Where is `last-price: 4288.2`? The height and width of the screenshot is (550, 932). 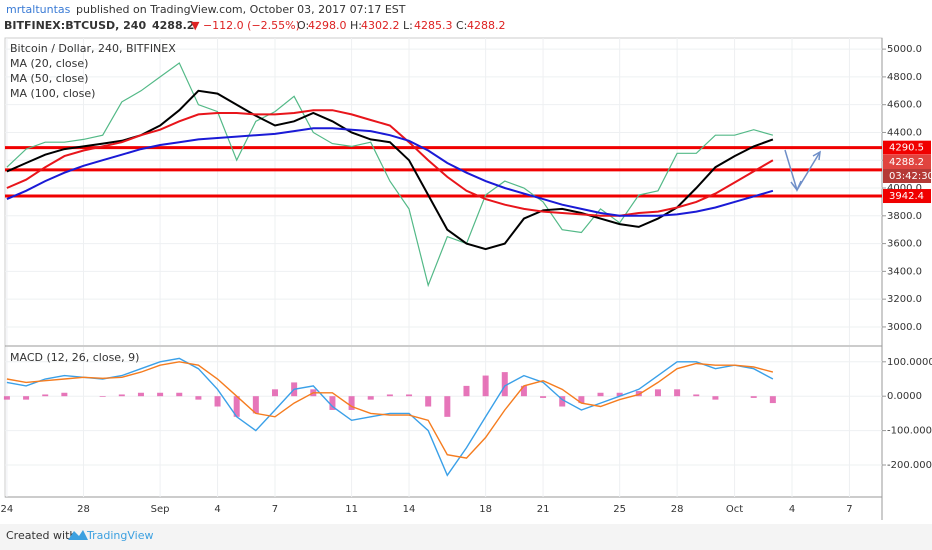
last-price: 4288.2 is located at coordinates (173, 25).